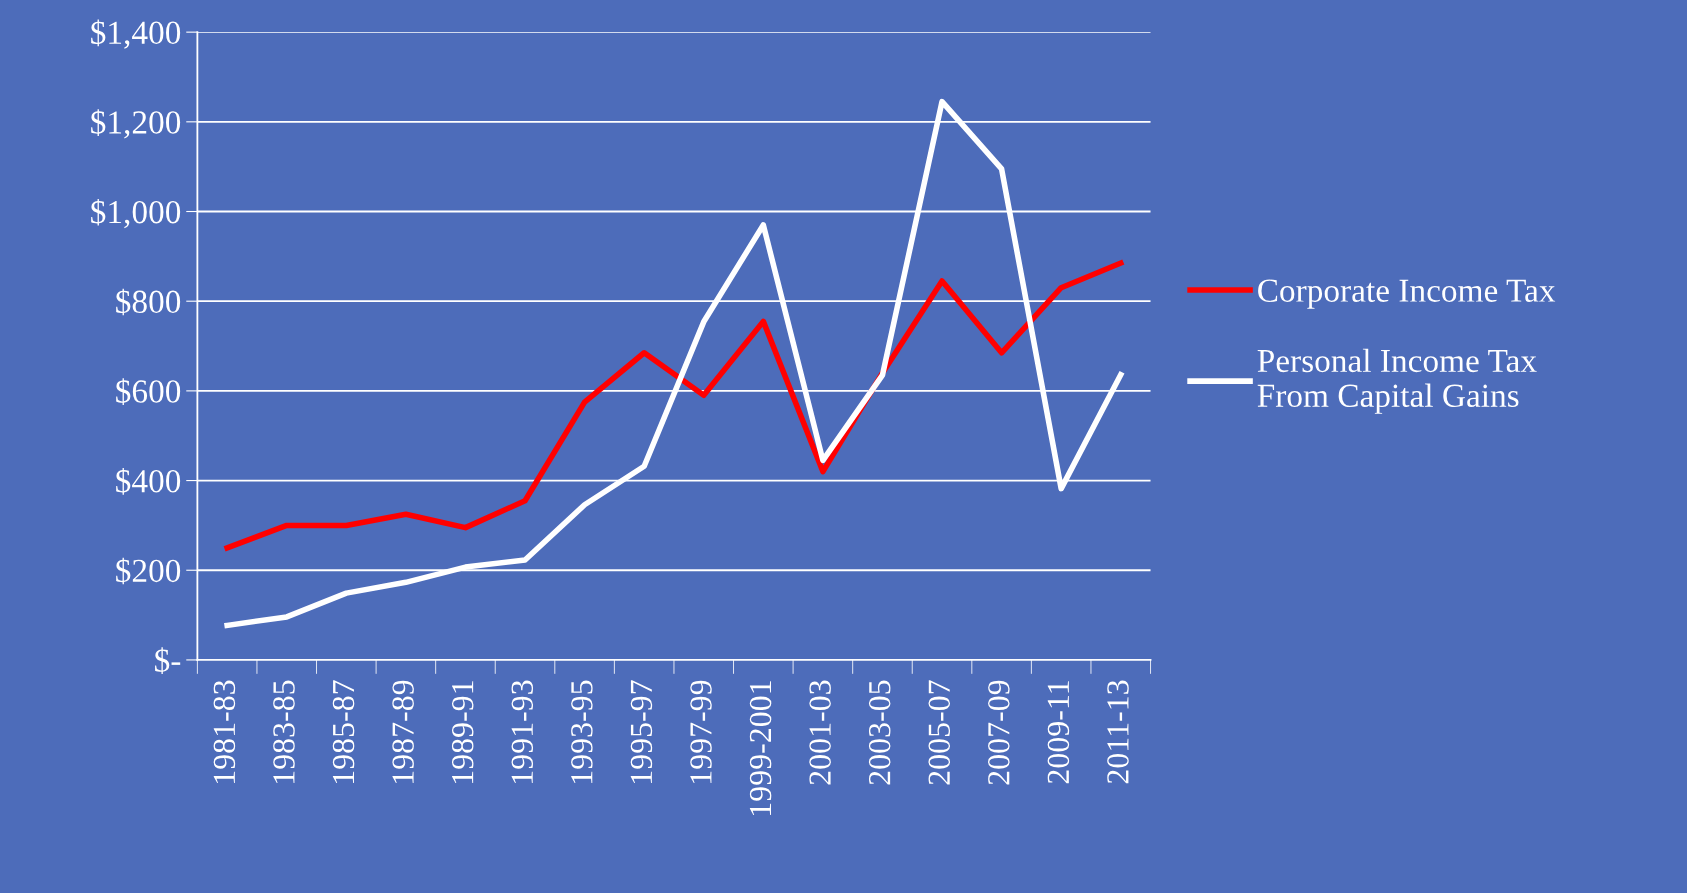 The width and height of the screenshot is (1687, 893). What do you see at coordinates (1397, 381) in the screenshot?
I see `legend-label: Personal Income Tax From Capital Gains` at bounding box center [1397, 381].